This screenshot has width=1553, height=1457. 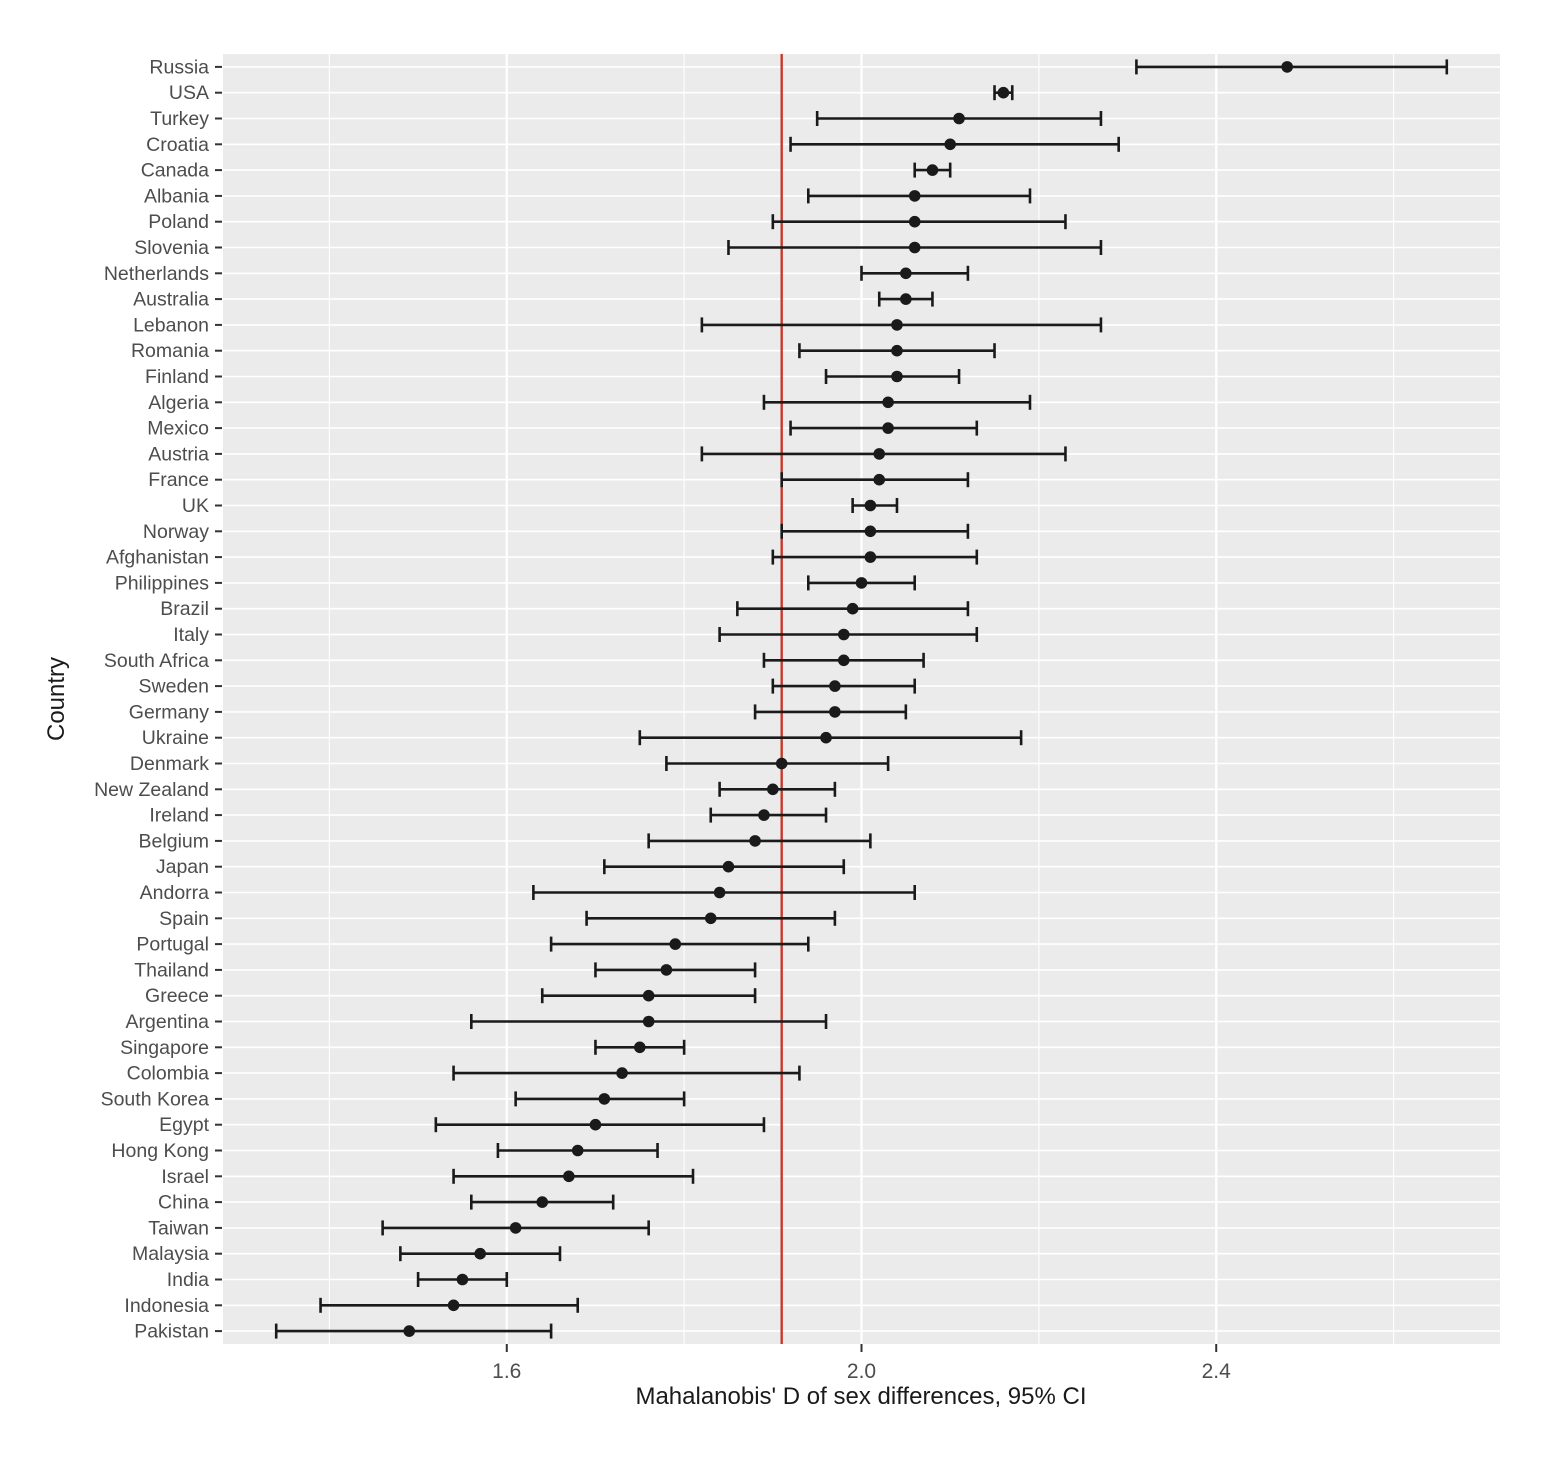 What do you see at coordinates (178, 222) in the screenshot?
I see `y-tick-label: Poland` at bounding box center [178, 222].